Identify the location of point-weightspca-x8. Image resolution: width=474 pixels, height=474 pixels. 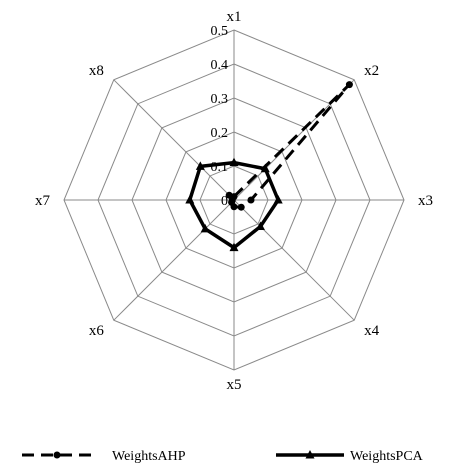
(200, 165).